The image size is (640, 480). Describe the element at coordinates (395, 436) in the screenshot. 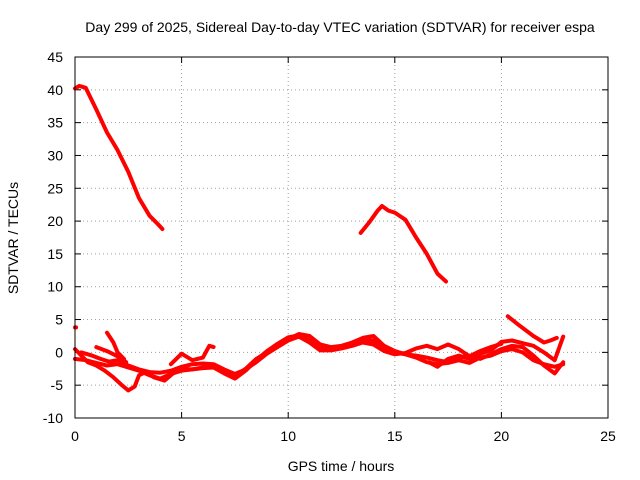

I see `x-tick-label: 15` at that location.